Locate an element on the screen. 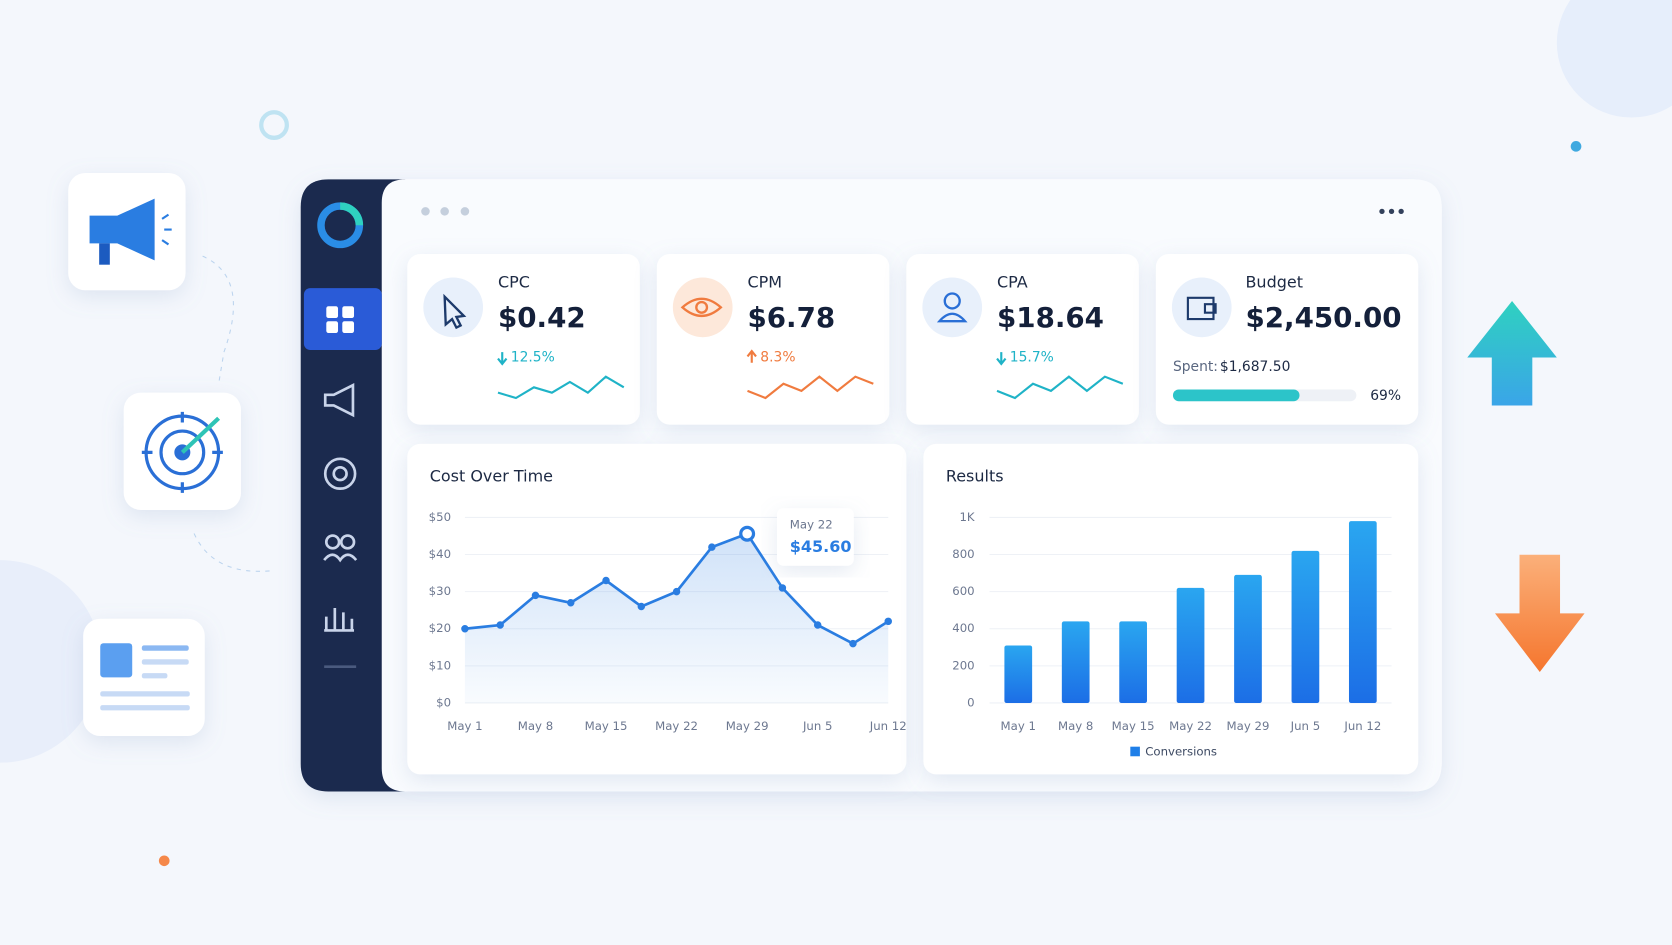 This screenshot has height=945, width=1672. nav-dashboard-icon is located at coordinates (340, 319).